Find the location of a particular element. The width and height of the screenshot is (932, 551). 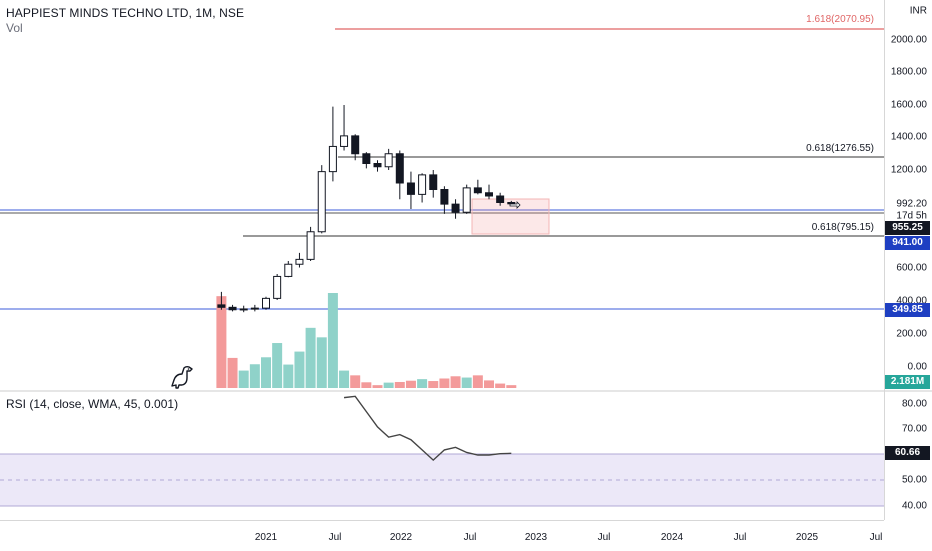

volume-tag: 2.181M is located at coordinates (907, 382).